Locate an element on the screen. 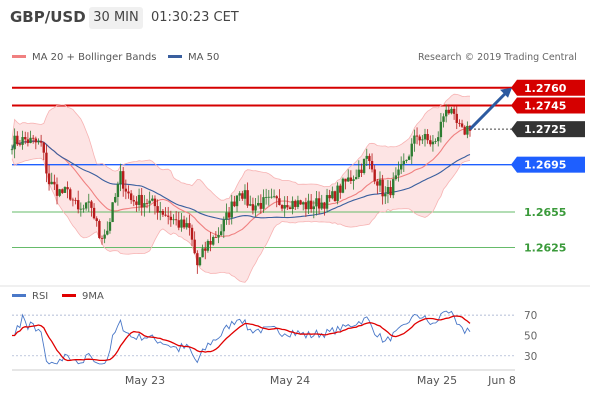 The height and width of the screenshot is (400, 590). rsi-legend-label: RSI is located at coordinates (40, 296).